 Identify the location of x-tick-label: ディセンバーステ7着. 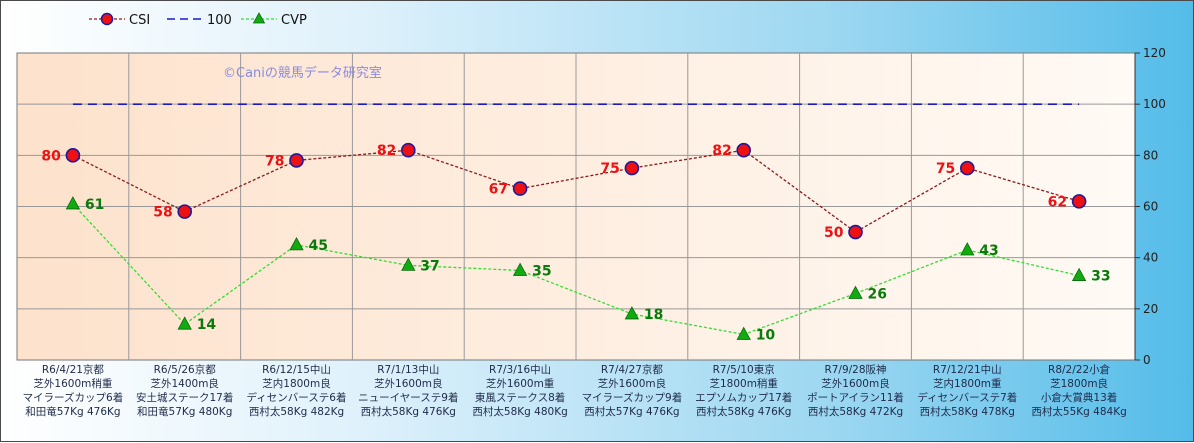
(967, 397).